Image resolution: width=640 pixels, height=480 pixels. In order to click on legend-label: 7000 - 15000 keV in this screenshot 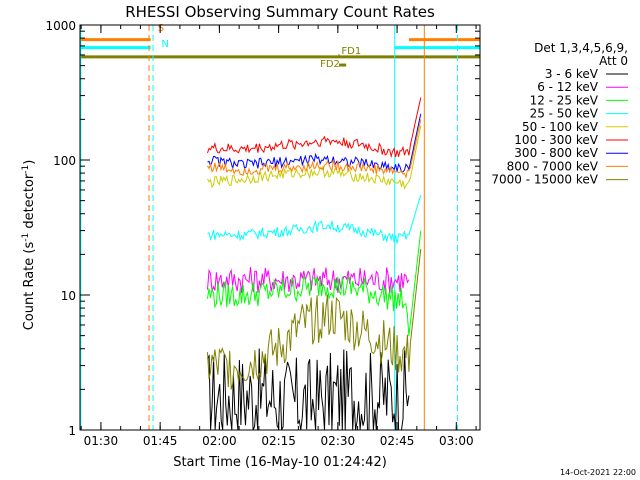, I will do `click(544, 180)`.